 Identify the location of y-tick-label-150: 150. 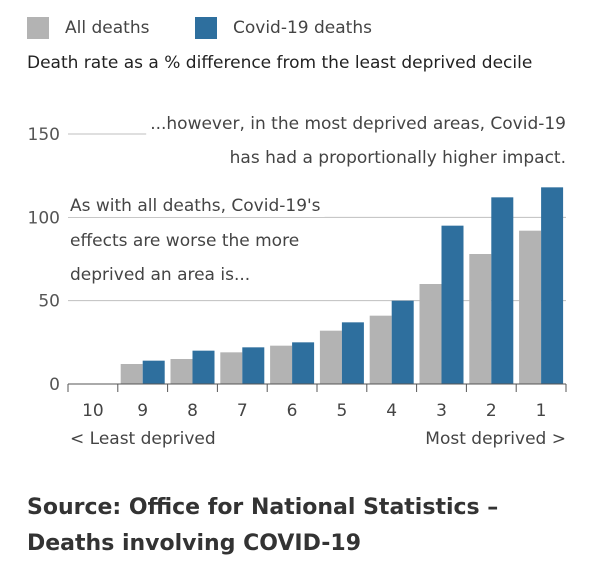
(44, 135).